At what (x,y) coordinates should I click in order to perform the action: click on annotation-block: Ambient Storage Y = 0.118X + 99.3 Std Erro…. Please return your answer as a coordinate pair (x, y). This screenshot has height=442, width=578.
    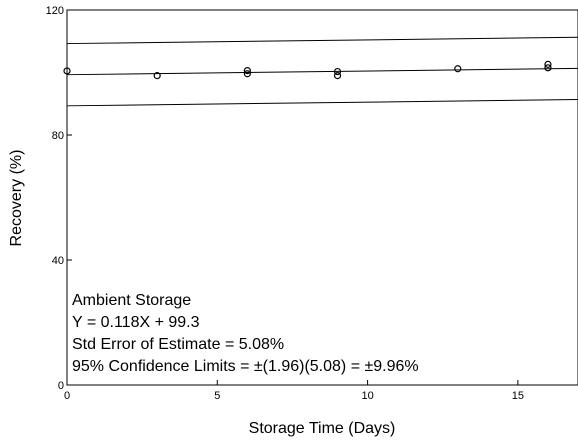
    Looking at the image, I should click on (245, 333).